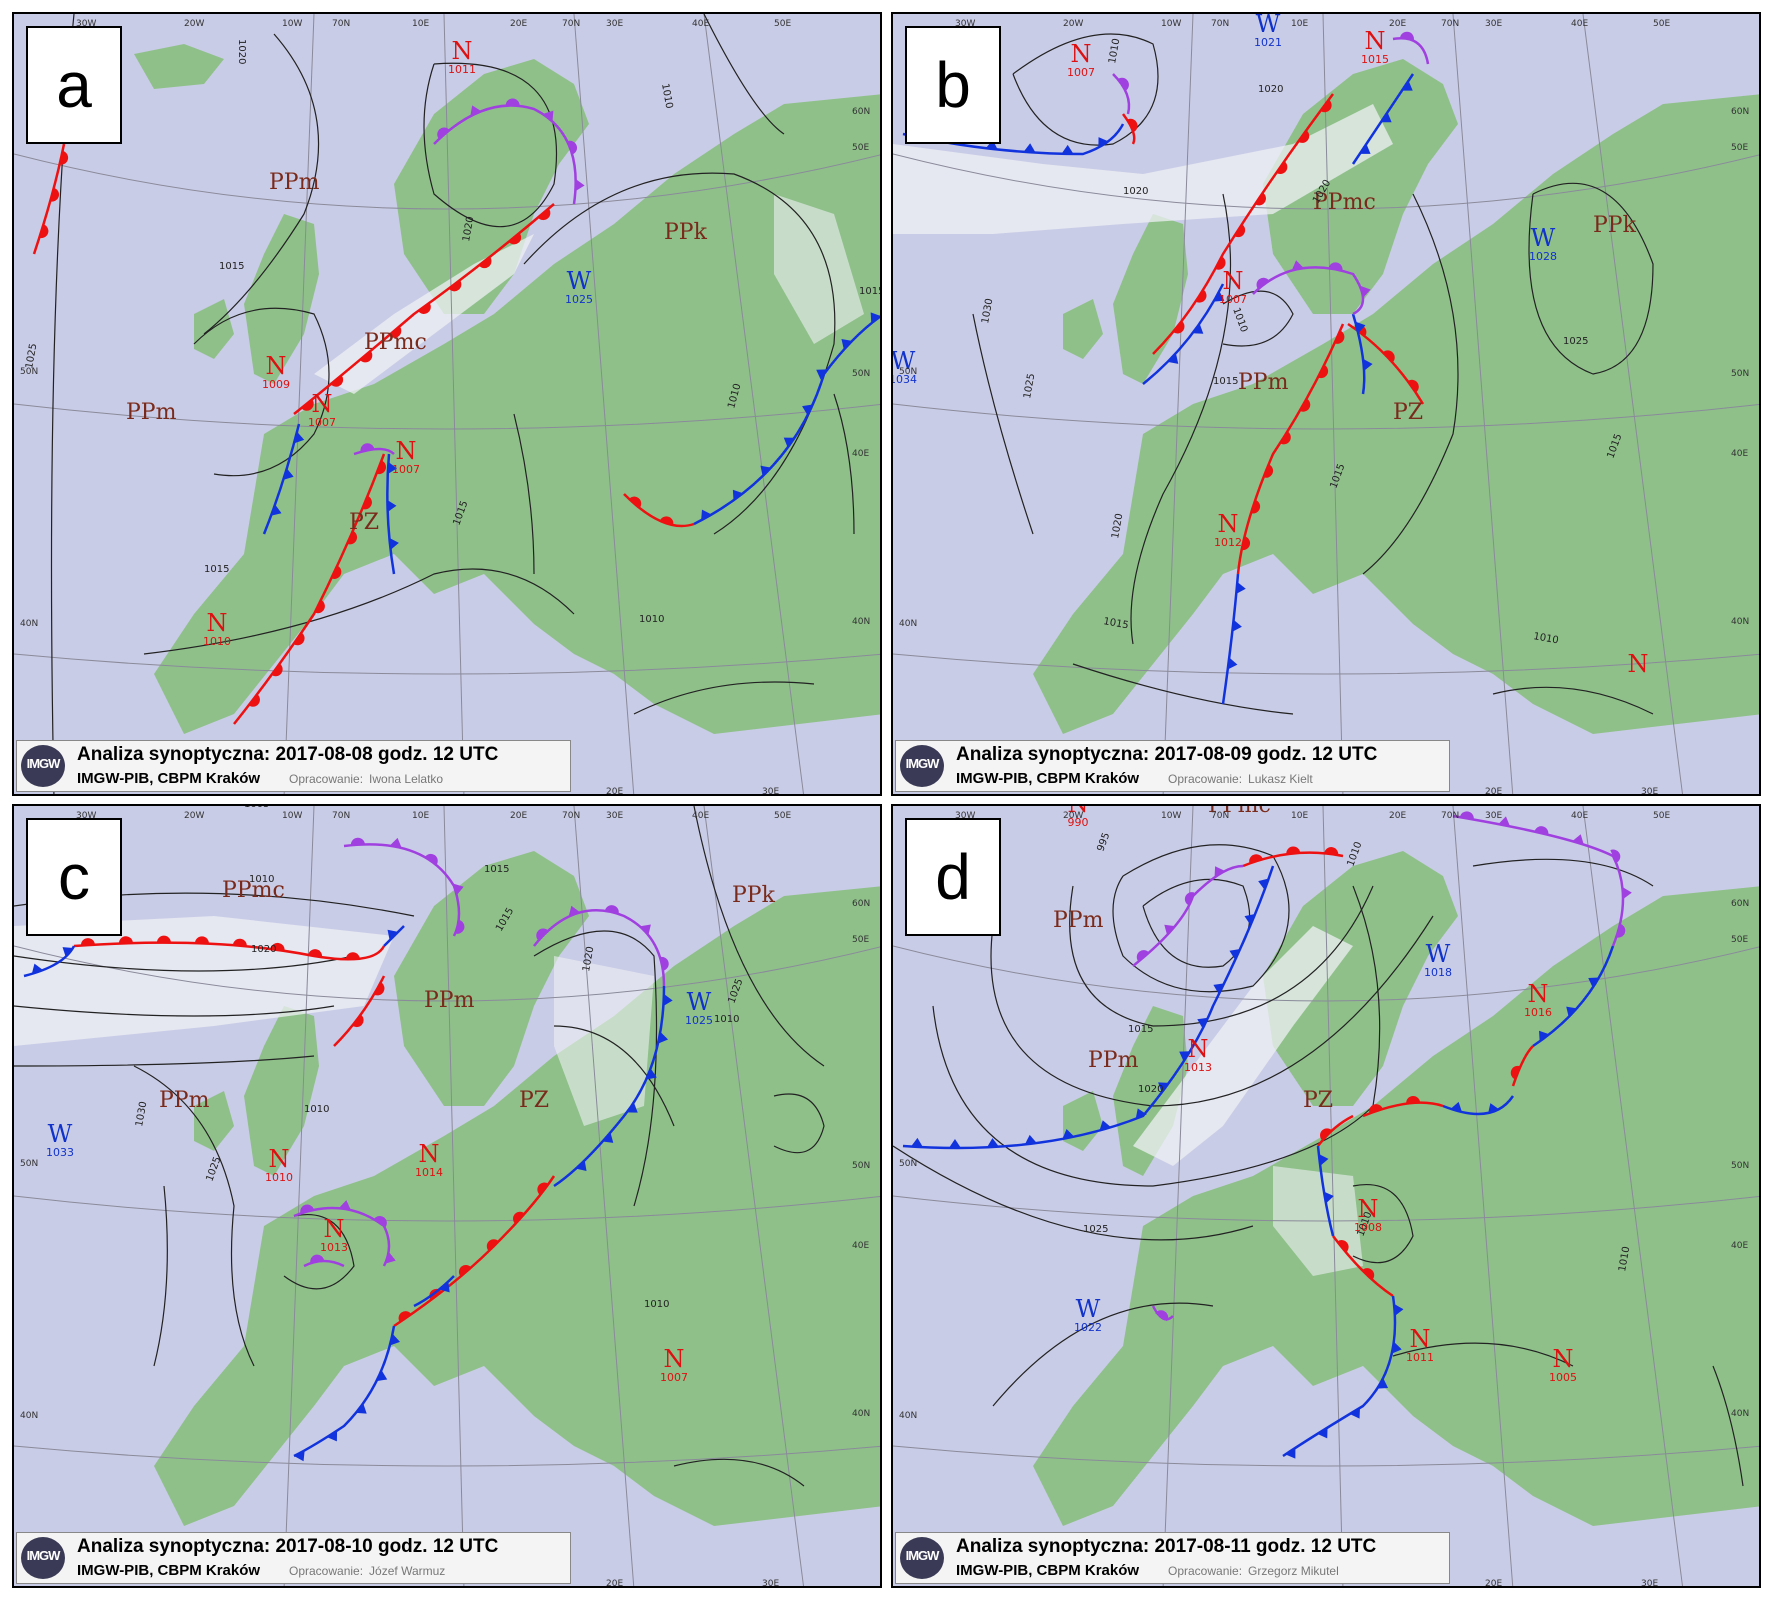 The width and height of the screenshot is (1772, 1599). Describe the element at coordinates (276, 384) in the screenshot. I see `pressure-center-value: 1009` at that location.